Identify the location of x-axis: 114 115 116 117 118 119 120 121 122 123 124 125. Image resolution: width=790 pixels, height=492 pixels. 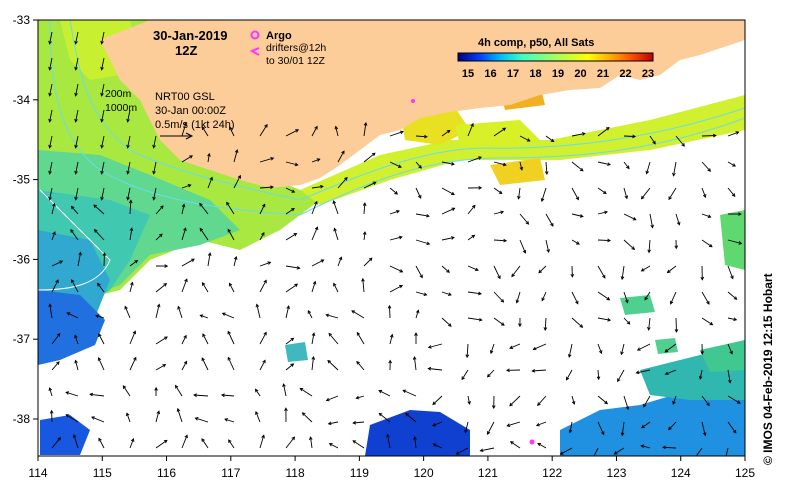
(391, 468).